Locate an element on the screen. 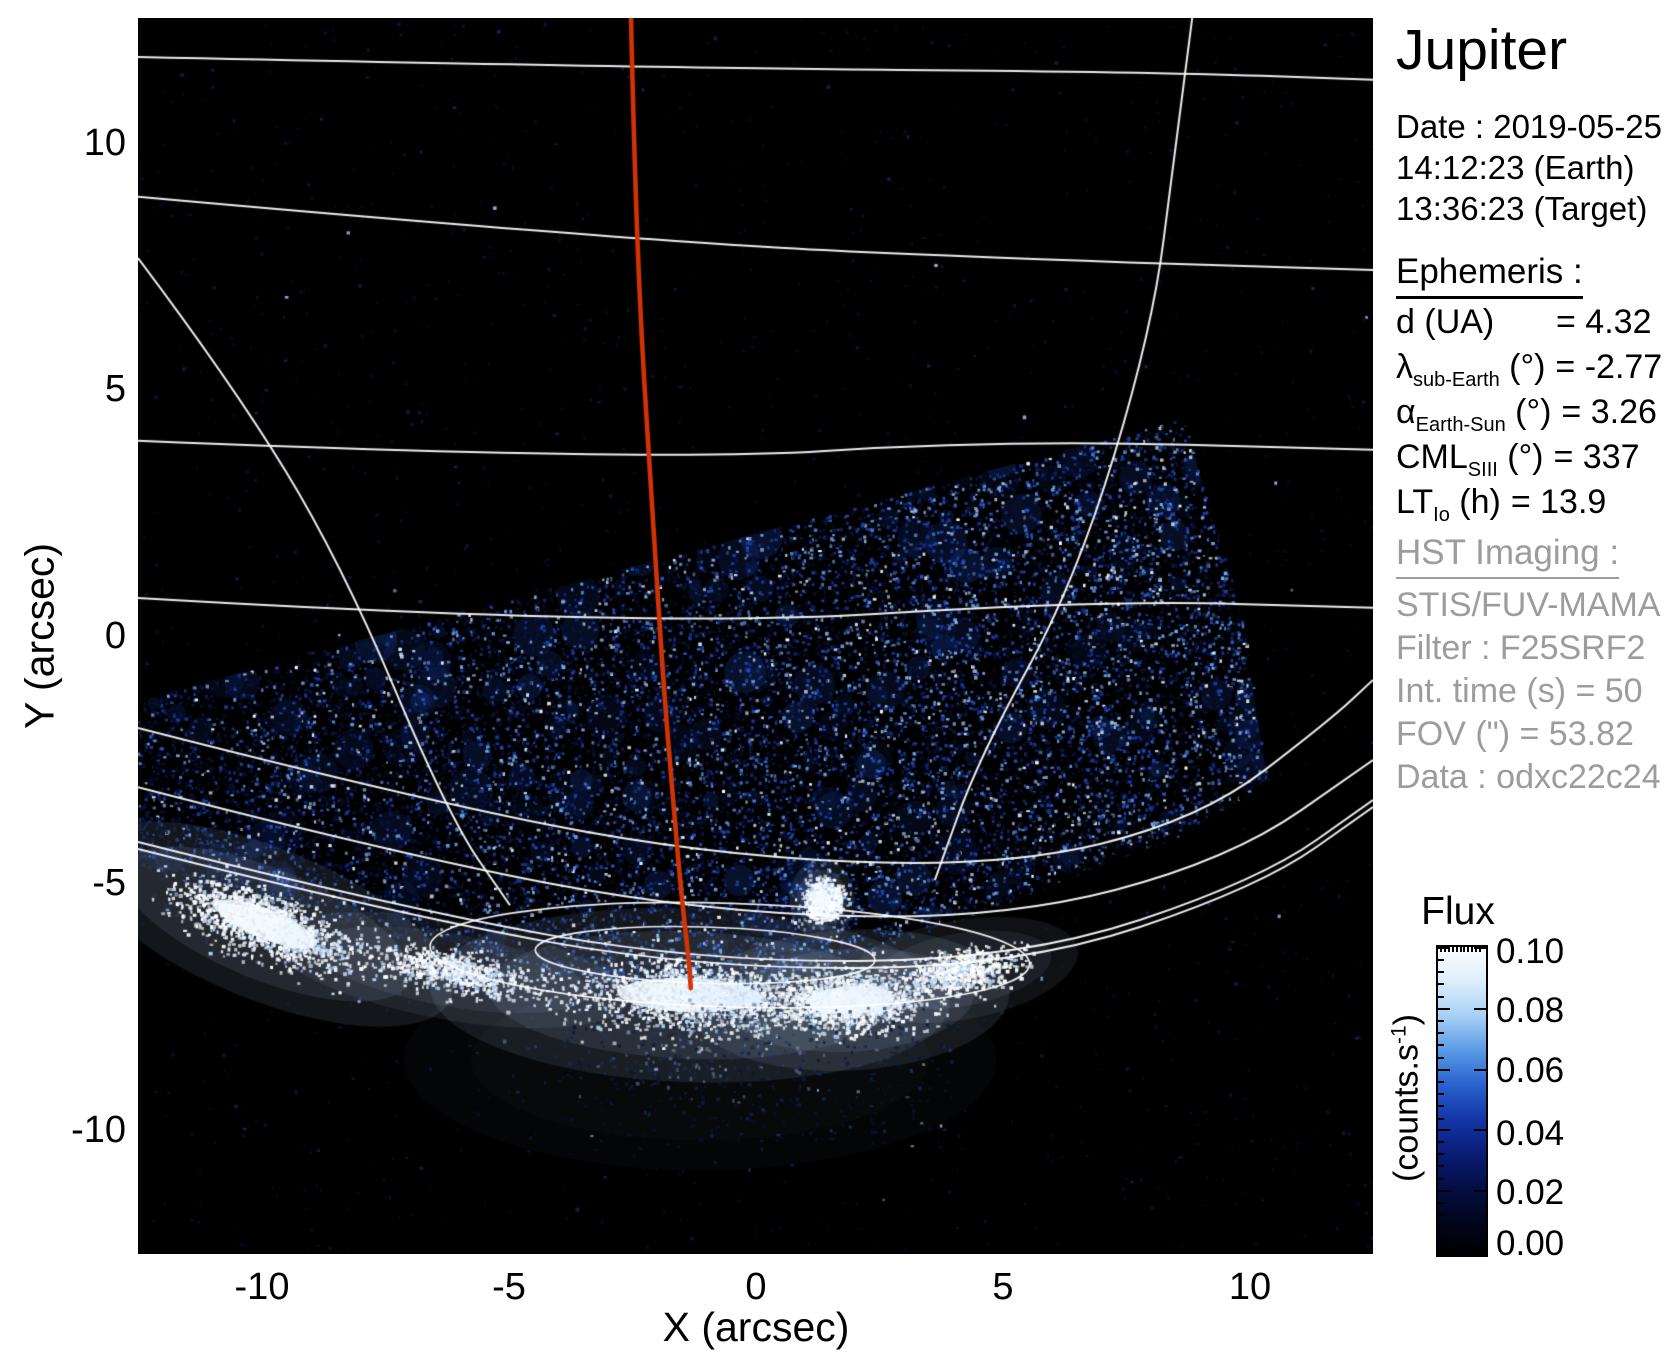 The height and width of the screenshot is (1367, 1676). y-axis-tick-label: 0 is located at coordinates (115, 636).